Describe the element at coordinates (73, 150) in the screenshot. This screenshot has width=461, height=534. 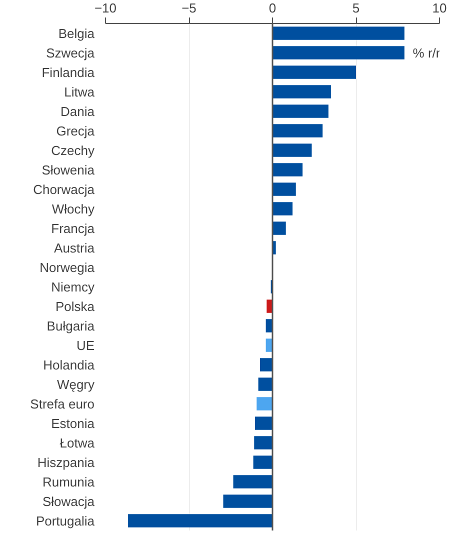
I see `y-tick-label: Czechy` at that location.